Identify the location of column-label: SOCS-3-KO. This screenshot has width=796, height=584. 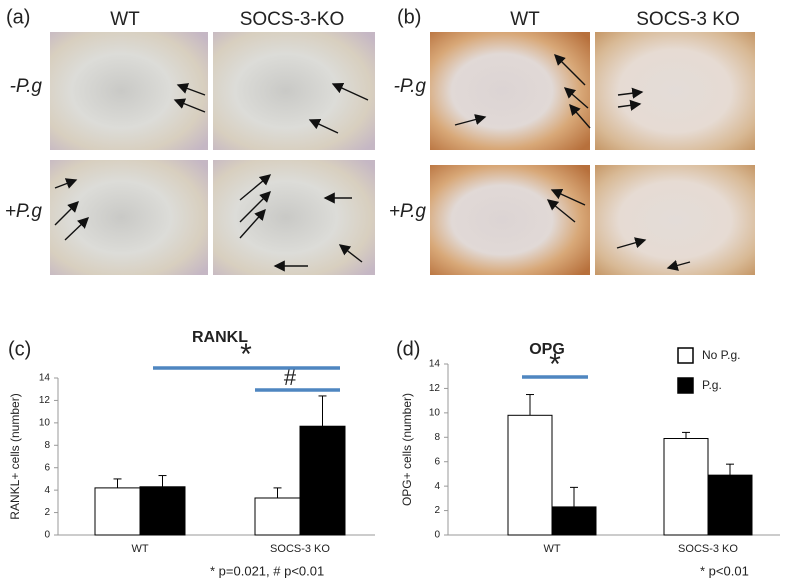
(292, 19).